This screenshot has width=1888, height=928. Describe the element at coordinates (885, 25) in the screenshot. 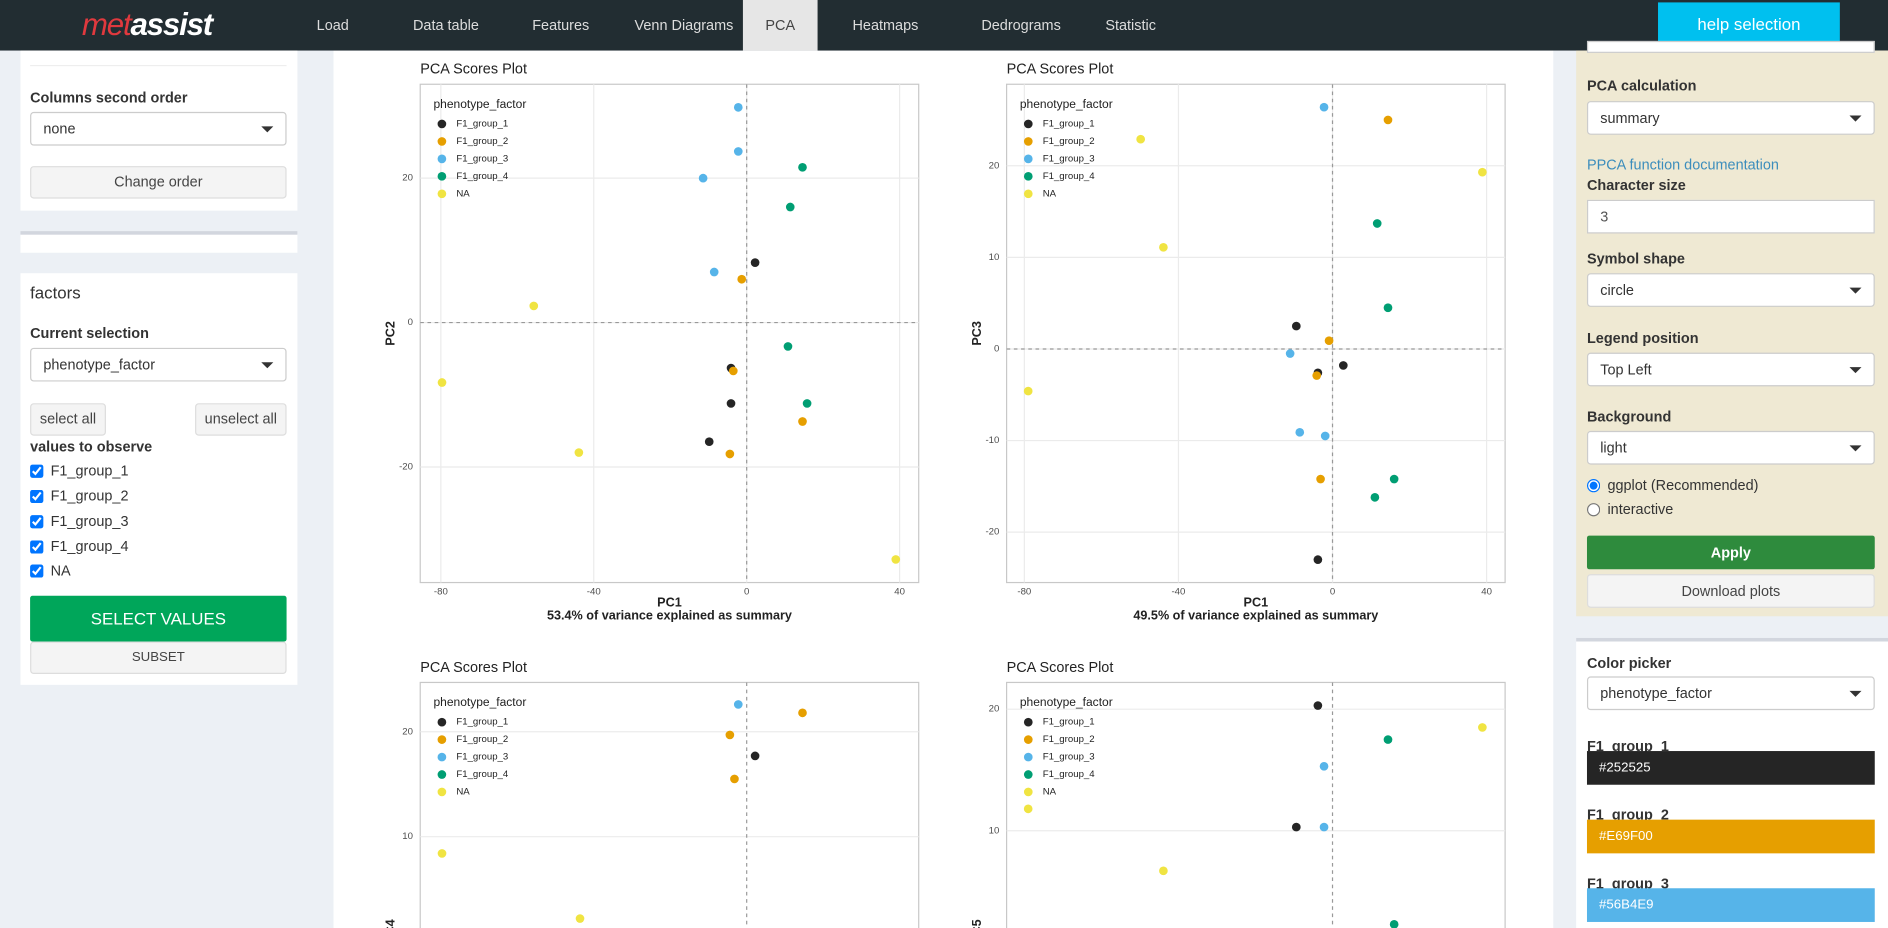

I see `tab: Heatmaps` at that location.